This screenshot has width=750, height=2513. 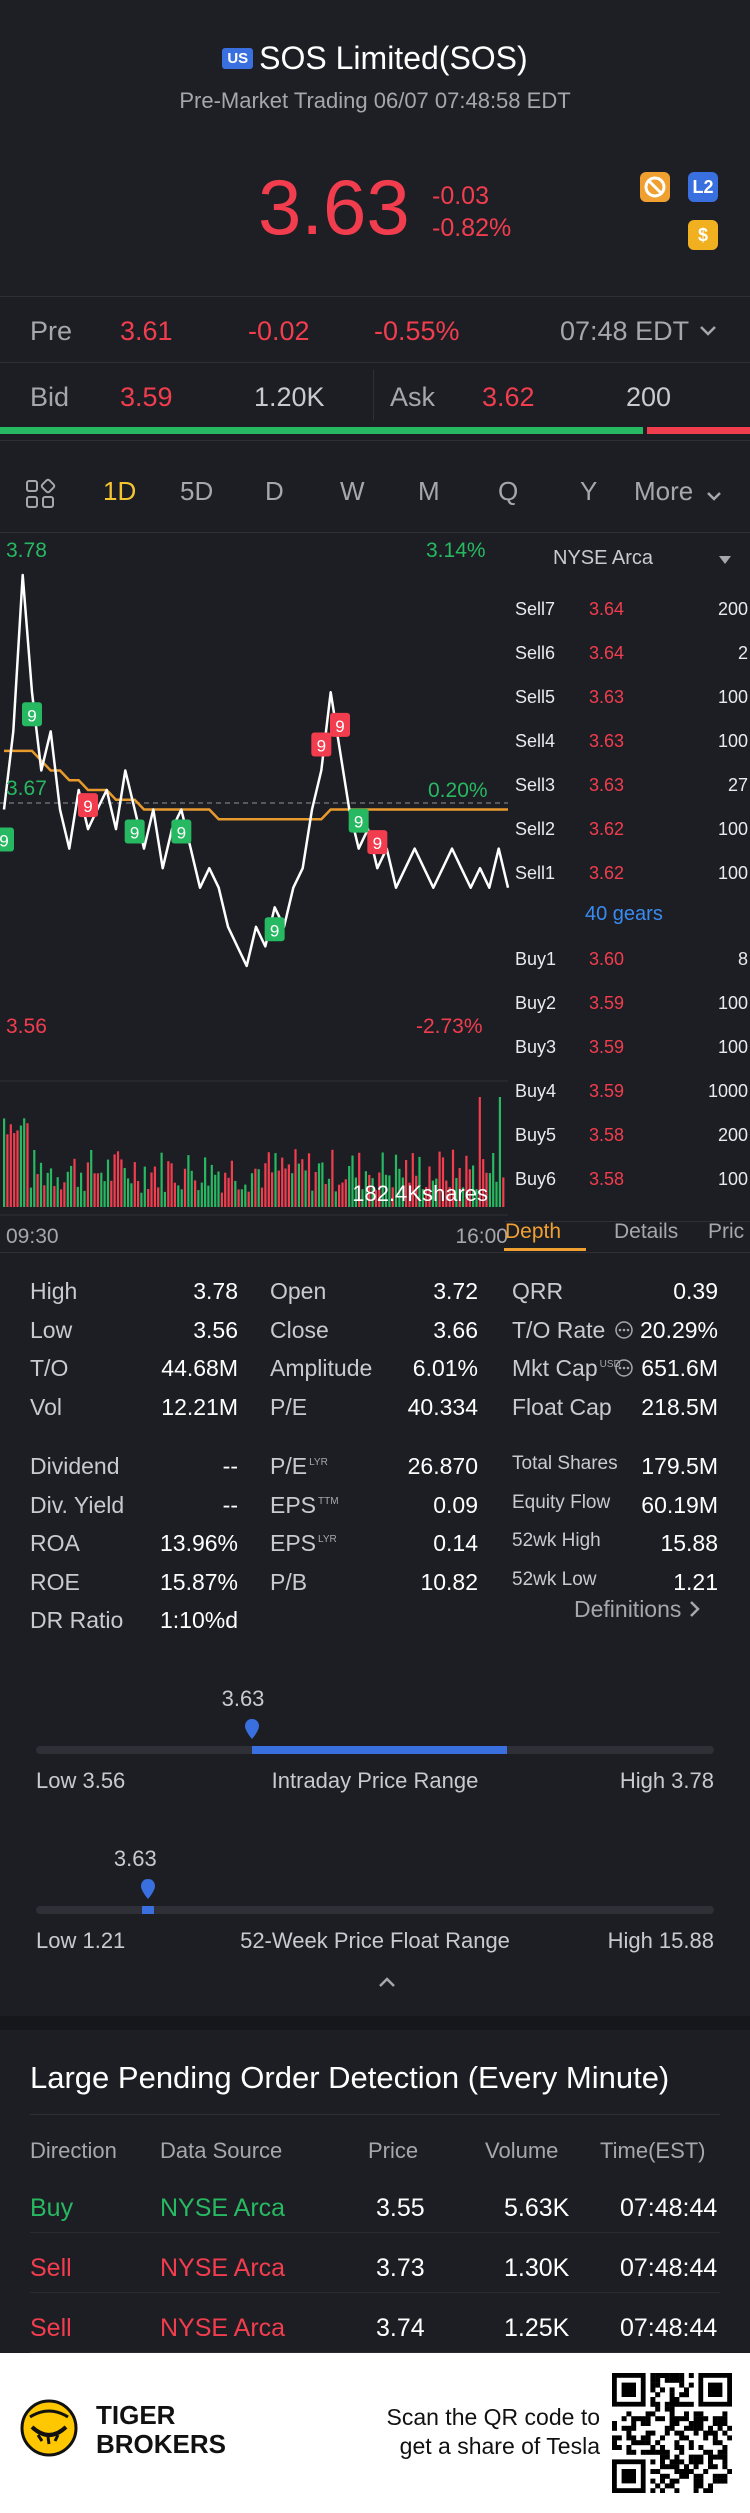 I want to click on buy-level-size: 100, so click(x=732, y=1003).